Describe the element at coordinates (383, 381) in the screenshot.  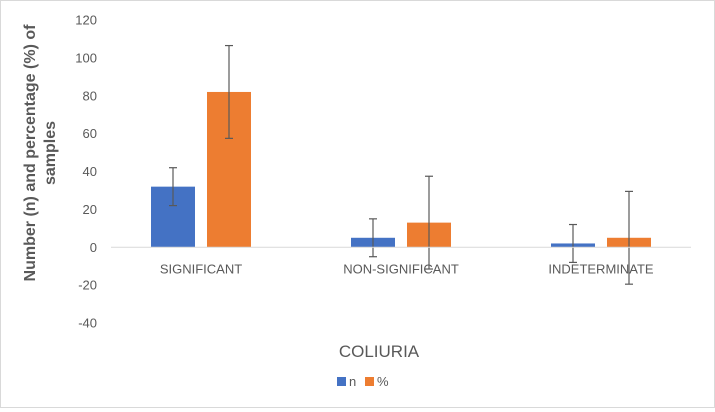
I see `legend-label: %` at that location.